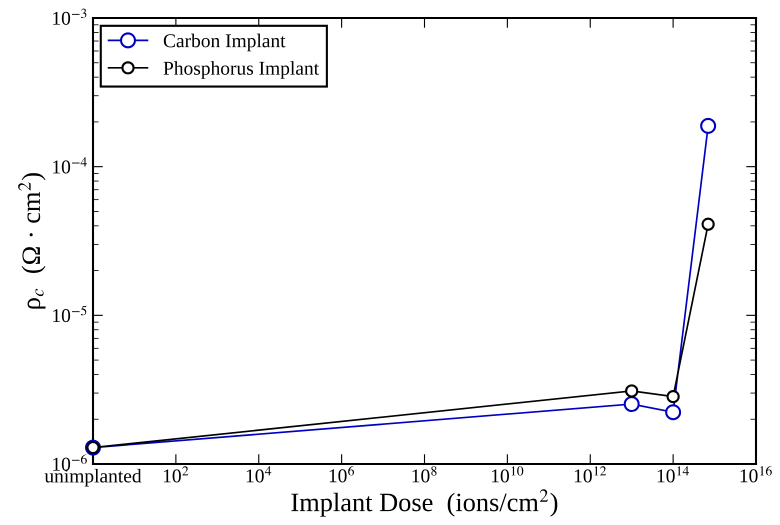 This screenshot has height=525, width=780. I want to click on x-tick-label: 10$^{12}$, so click(590, 474).